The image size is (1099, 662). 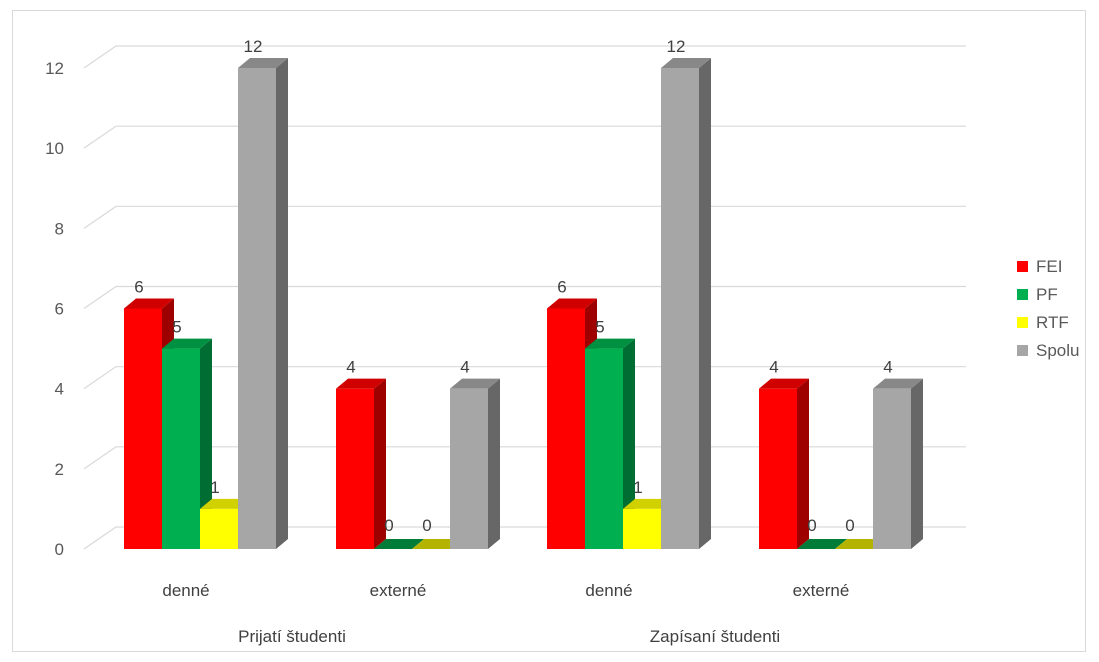 I want to click on legend-label: Spolu, so click(x=1057, y=350).